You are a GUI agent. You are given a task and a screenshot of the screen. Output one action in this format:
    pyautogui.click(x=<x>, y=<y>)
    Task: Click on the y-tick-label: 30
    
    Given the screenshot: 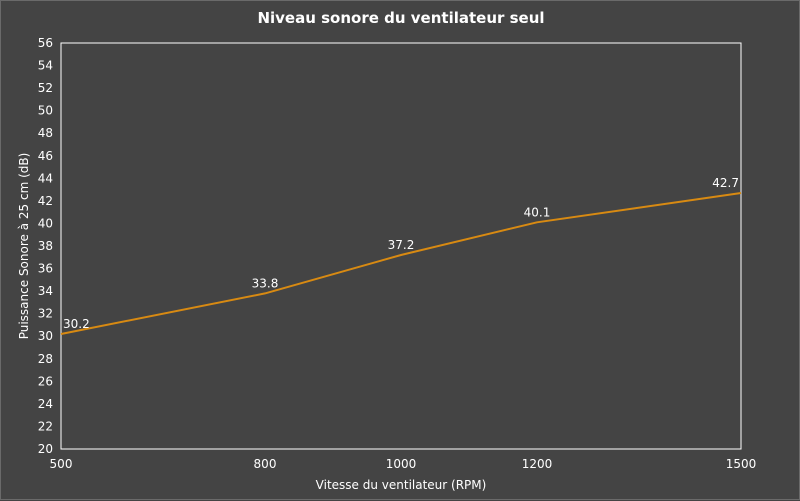 What is the action you would take?
    pyautogui.click(x=45, y=336)
    